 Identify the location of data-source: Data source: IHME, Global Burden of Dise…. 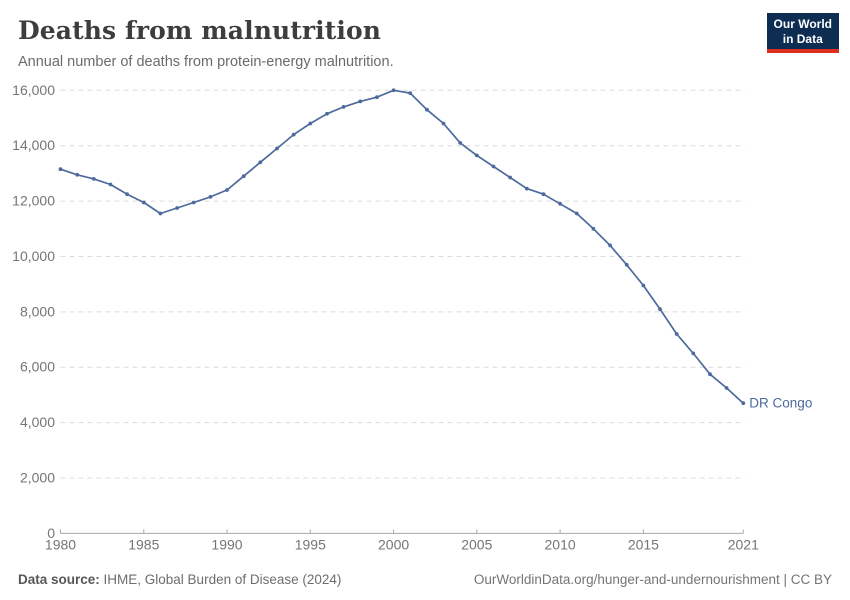
(179, 579).